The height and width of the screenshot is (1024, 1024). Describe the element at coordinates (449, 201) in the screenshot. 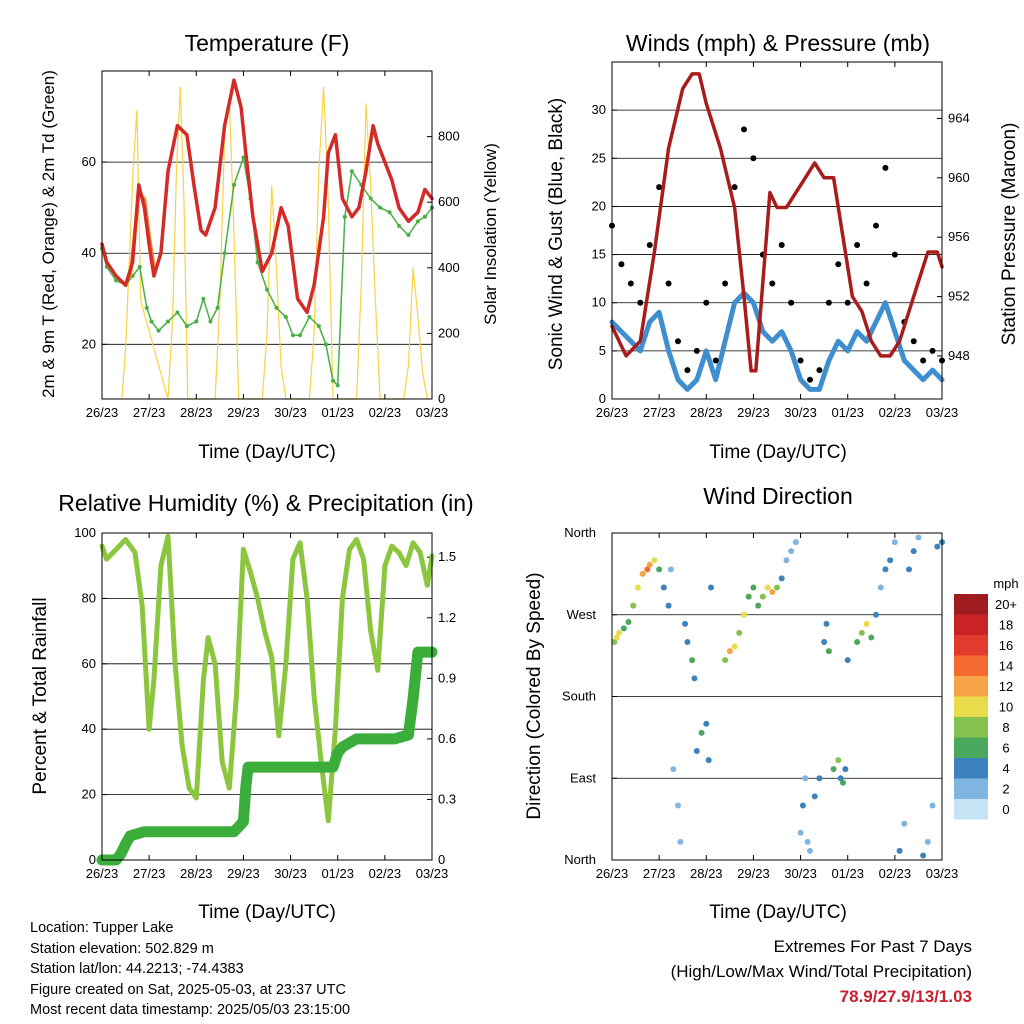

I see `temperature-y2tick-label: 600` at that location.